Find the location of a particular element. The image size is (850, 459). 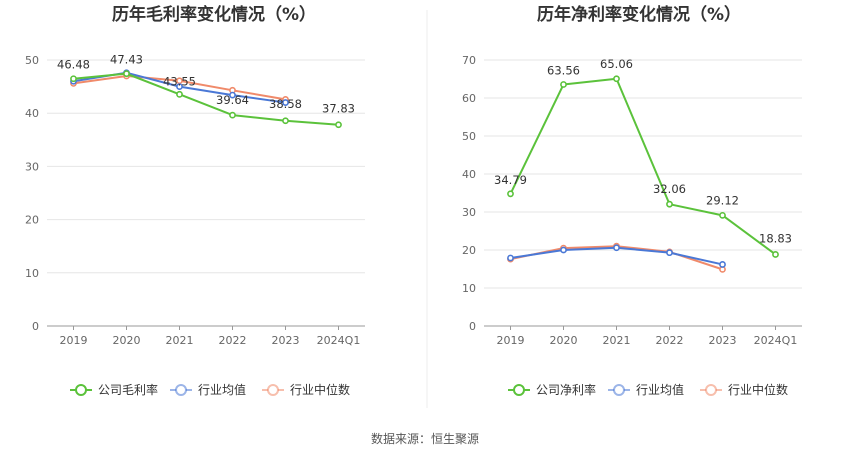

data-label: 46.48 is located at coordinates (73, 65).